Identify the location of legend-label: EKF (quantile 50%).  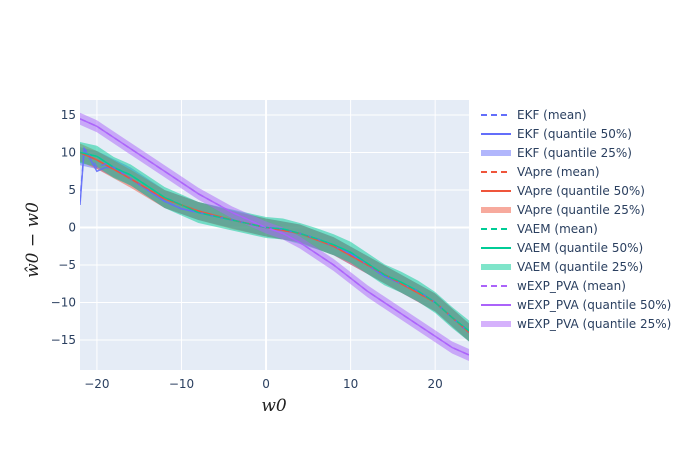
(574, 134).